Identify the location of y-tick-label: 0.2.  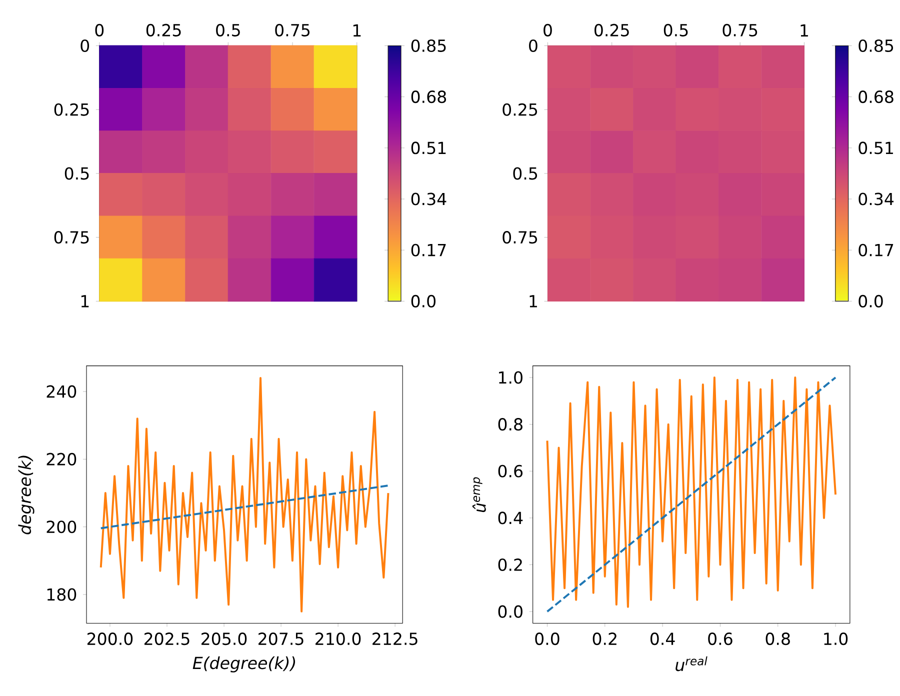
(510, 565).